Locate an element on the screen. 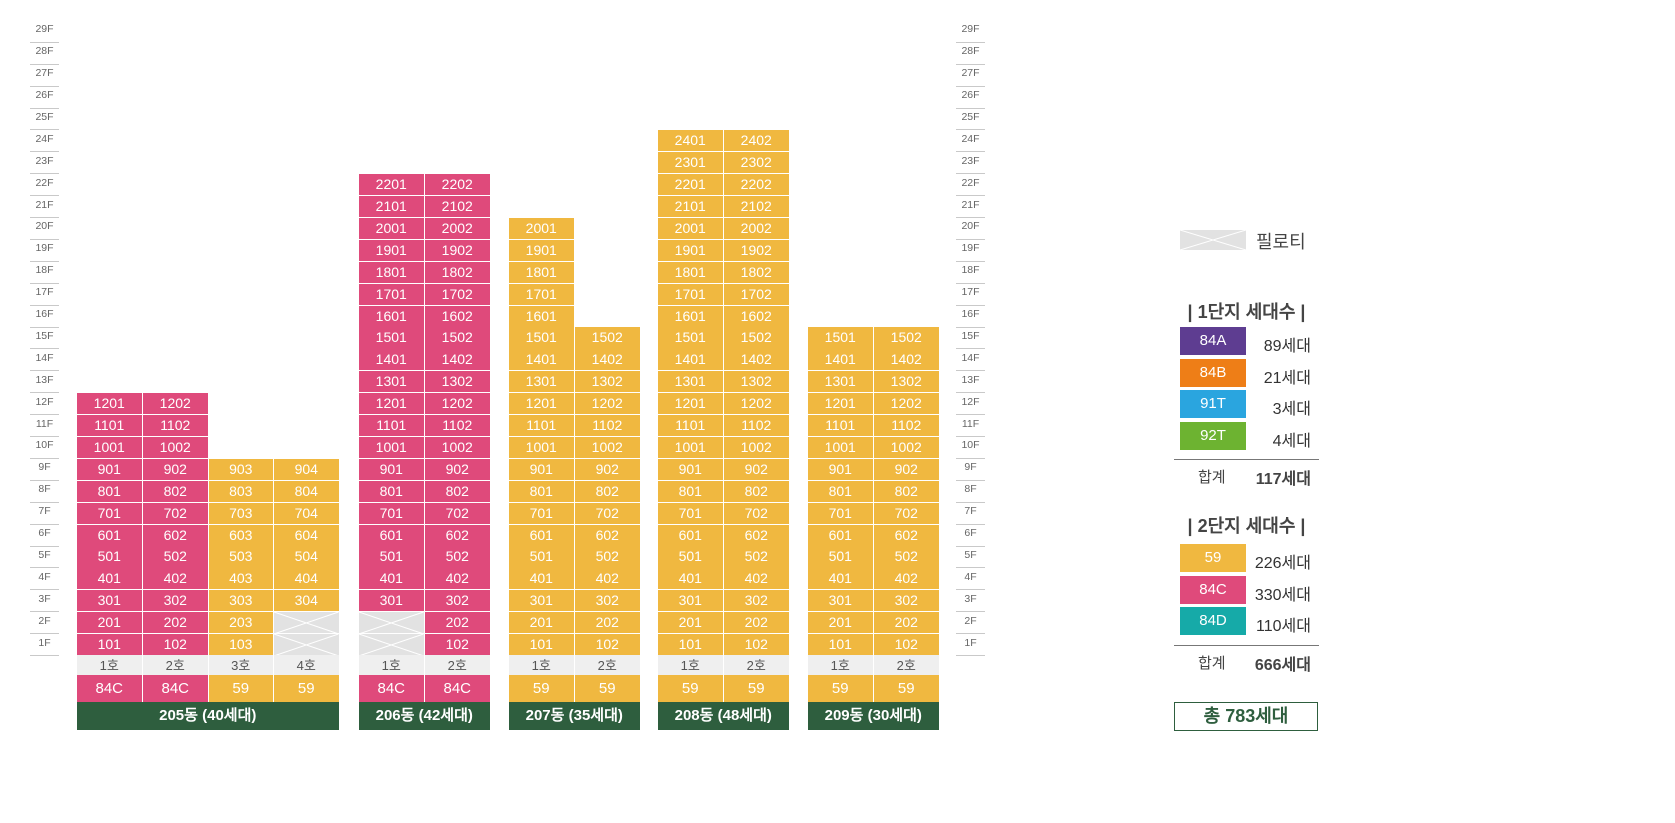 This screenshot has width=1675, height=823. legend-group1-title: | 1단지 세대수 | is located at coordinates (1246, 312).